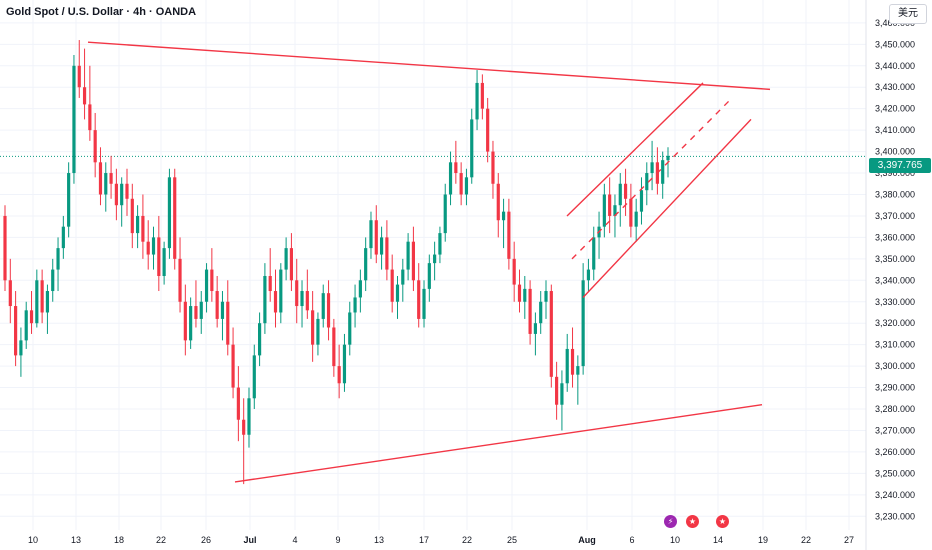  I want to click on y-tick-label: 3,270.000, so click(895, 430).